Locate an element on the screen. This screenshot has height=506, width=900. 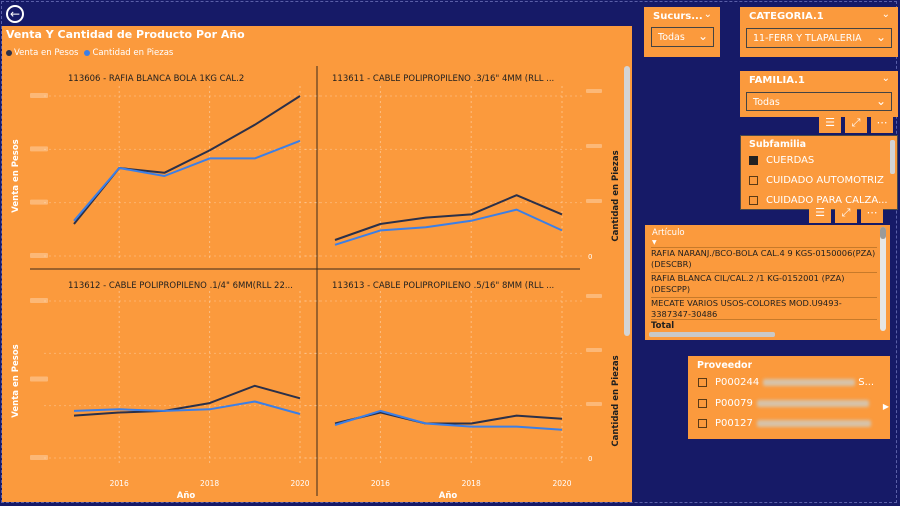
familia-dropdown: Todas ⌄ is located at coordinates (819, 101).